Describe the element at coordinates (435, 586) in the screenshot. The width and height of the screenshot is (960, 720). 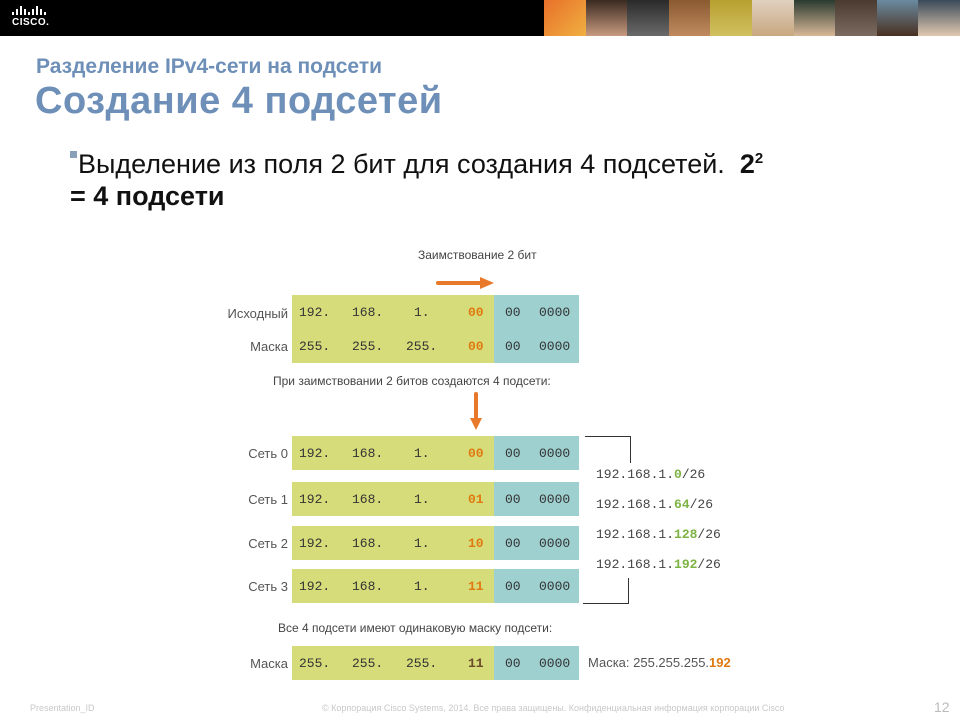
I see `subnet-3-row: 192. 168. 1. 11 00 0000` at that location.